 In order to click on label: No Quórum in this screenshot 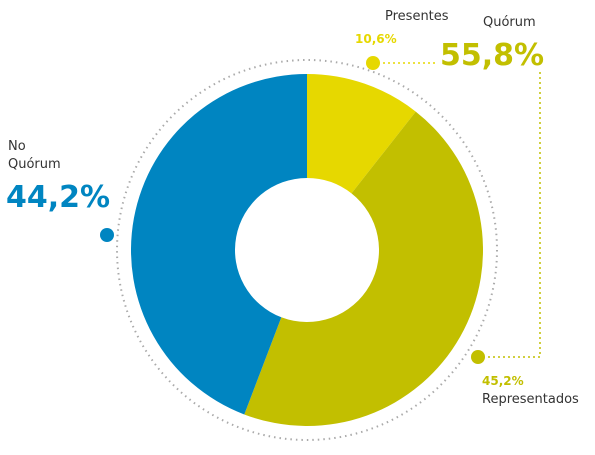, I will do `click(34, 155)`.